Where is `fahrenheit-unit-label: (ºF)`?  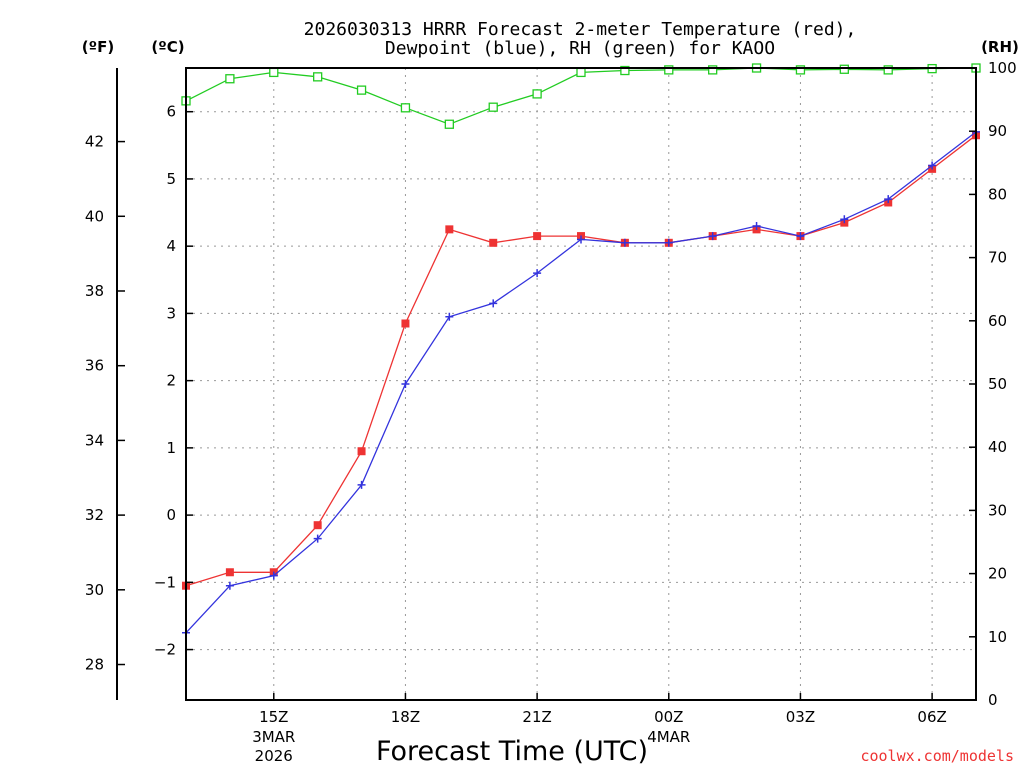 fahrenheit-unit-label: (ºF) is located at coordinates (98, 47).